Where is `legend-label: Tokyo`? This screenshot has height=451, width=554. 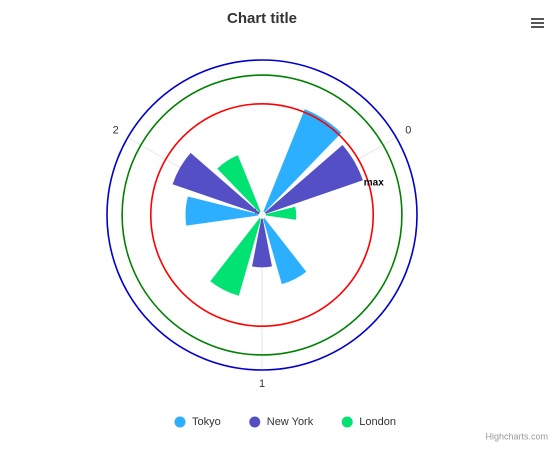
legend-label: Tokyo is located at coordinates (206, 422).